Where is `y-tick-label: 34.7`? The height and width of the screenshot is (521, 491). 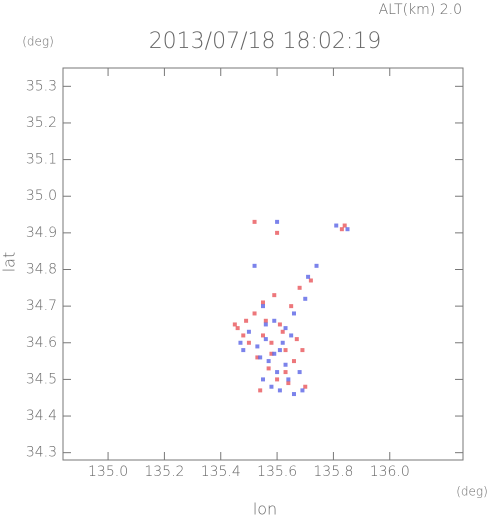 y-tick-label: 34.7 is located at coordinates (41, 306).